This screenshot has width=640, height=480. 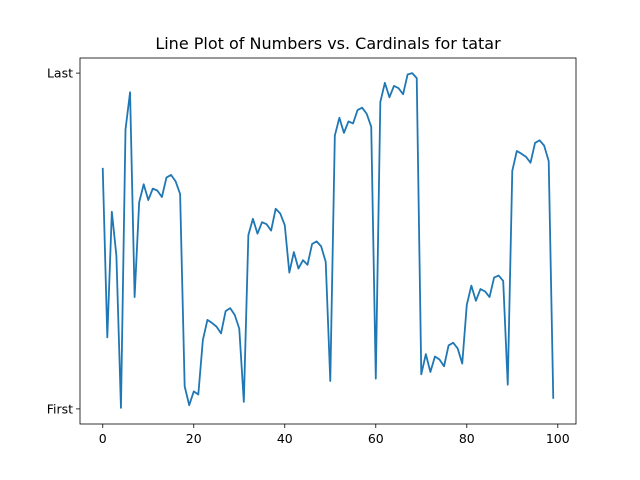 What do you see at coordinates (467, 438) in the screenshot?
I see `x-tick-label: 80` at bounding box center [467, 438].